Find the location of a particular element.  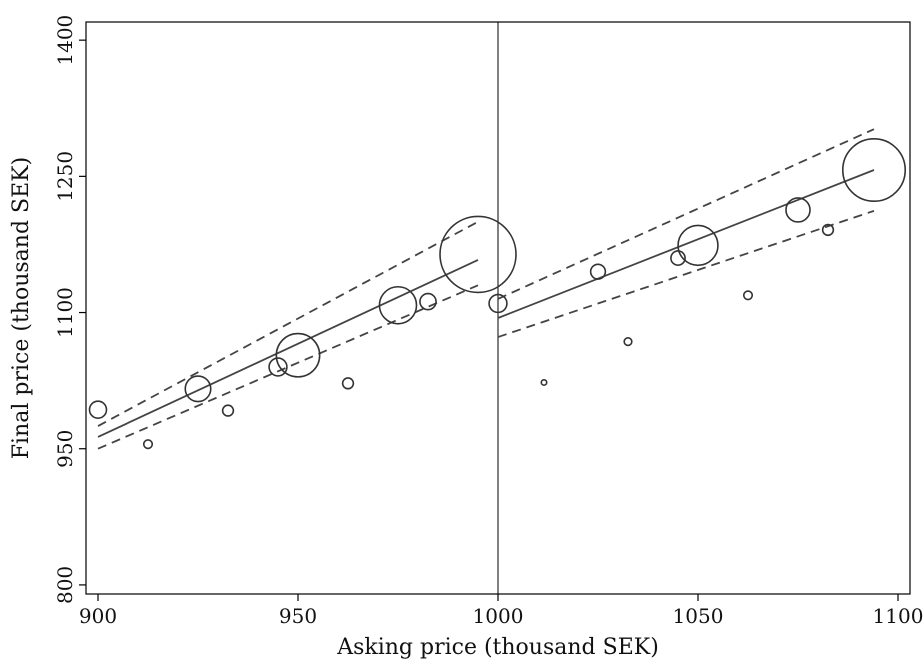

ci-lower-right is located at coordinates (686, 273).